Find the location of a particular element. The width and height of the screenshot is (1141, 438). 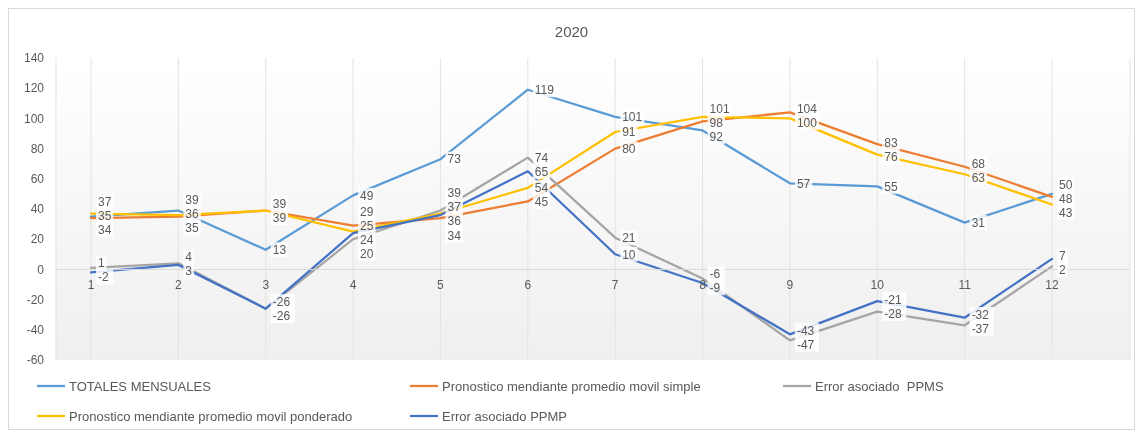

y-tick-label: -60 is located at coordinates (35, 360).